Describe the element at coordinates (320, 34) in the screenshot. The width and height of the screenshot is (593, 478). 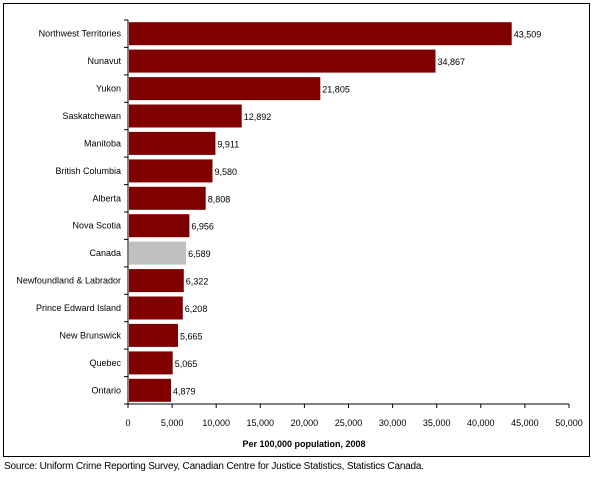
I see `bar-northwest-territories` at that location.